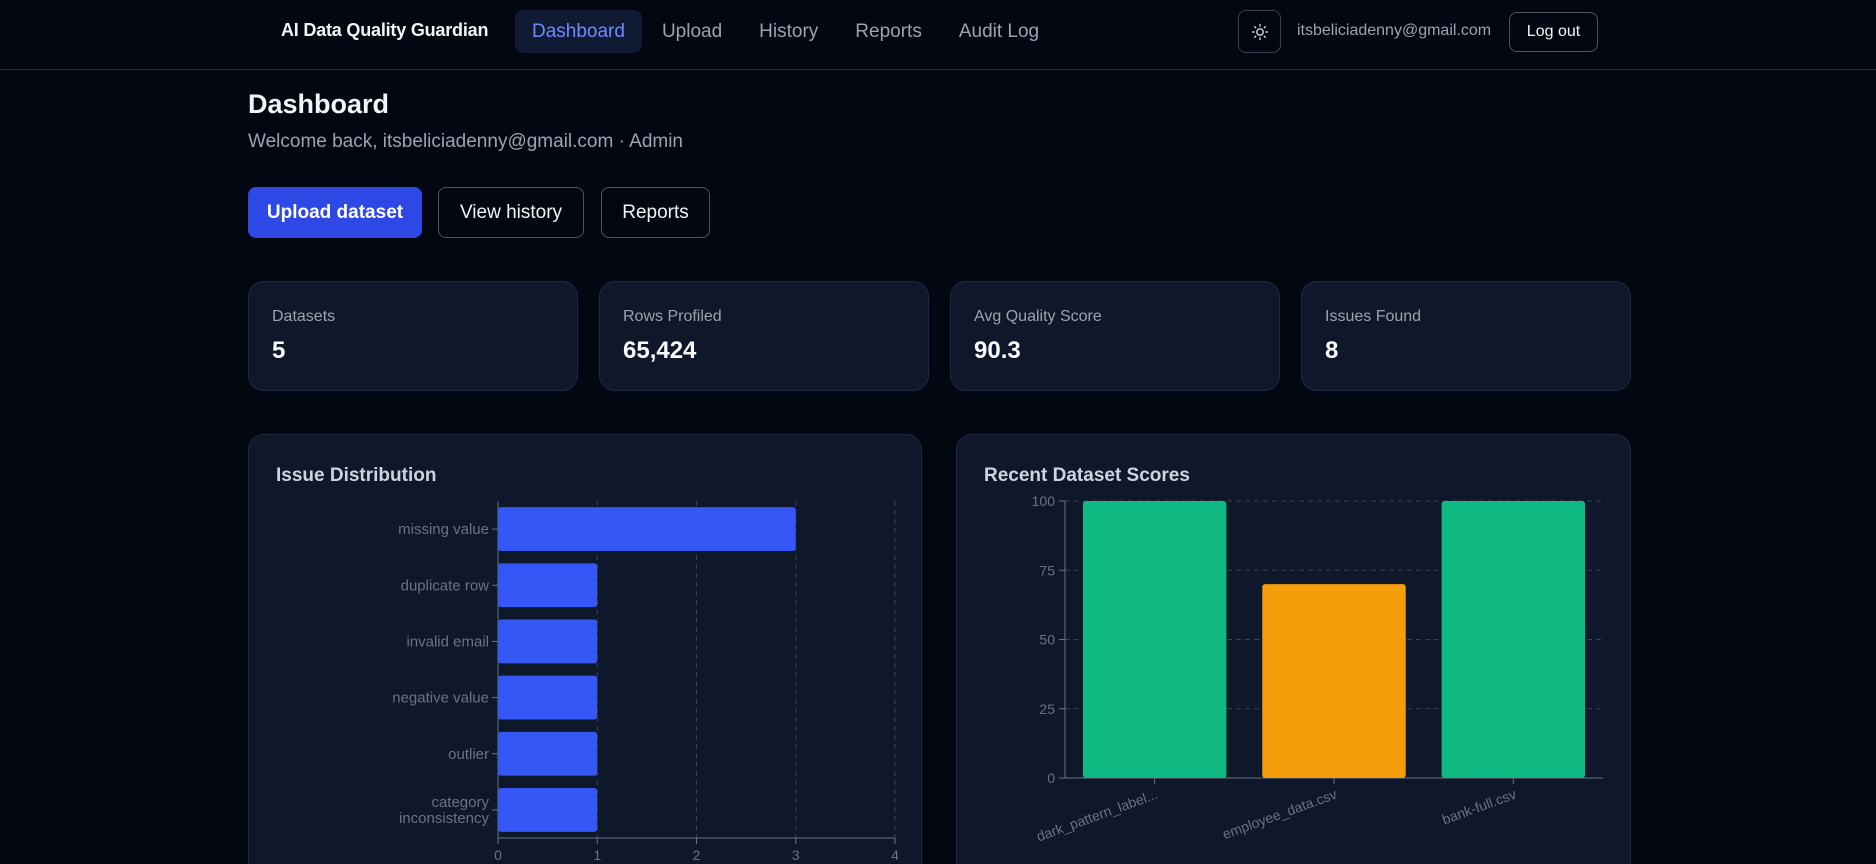  Describe the element at coordinates (511, 212) in the screenshot. I see `view-history-button: View history` at that location.